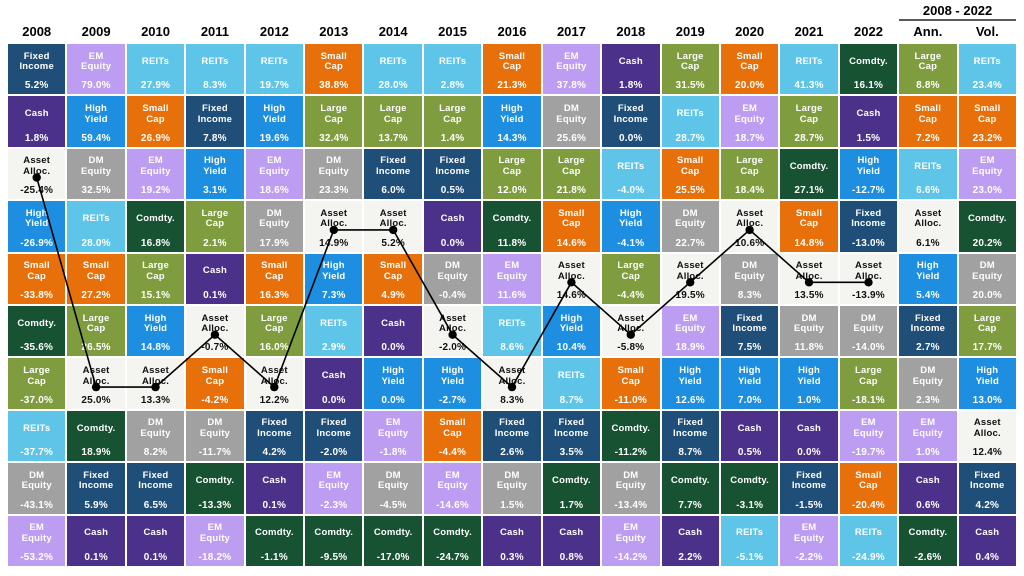 This screenshot has height=576, width=1024. What do you see at coordinates (987, 557) in the screenshot?
I see `return-value: 0.4%` at bounding box center [987, 557].